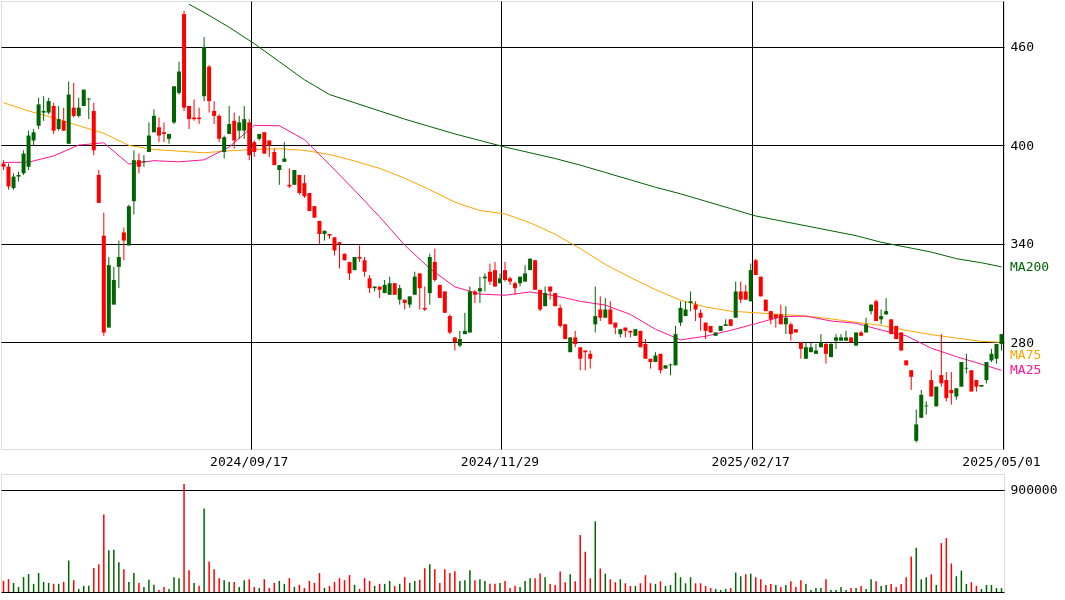 The width and height of the screenshot is (1065, 600). Describe the element at coordinates (1022, 244) in the screenshot. I see `y-tick-label: 340` at that location.